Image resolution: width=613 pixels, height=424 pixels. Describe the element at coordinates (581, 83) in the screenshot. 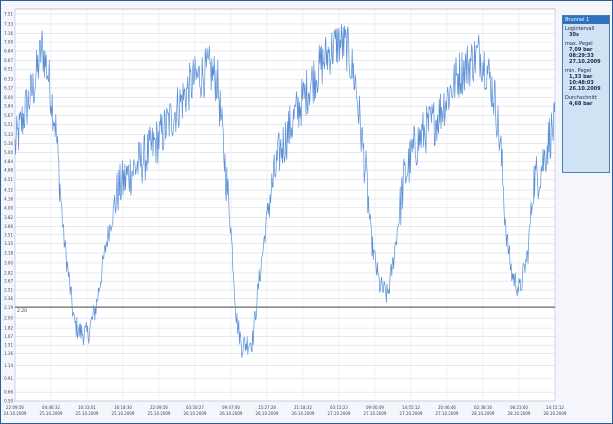

I see `legend-time: 10:48:03` at that location.